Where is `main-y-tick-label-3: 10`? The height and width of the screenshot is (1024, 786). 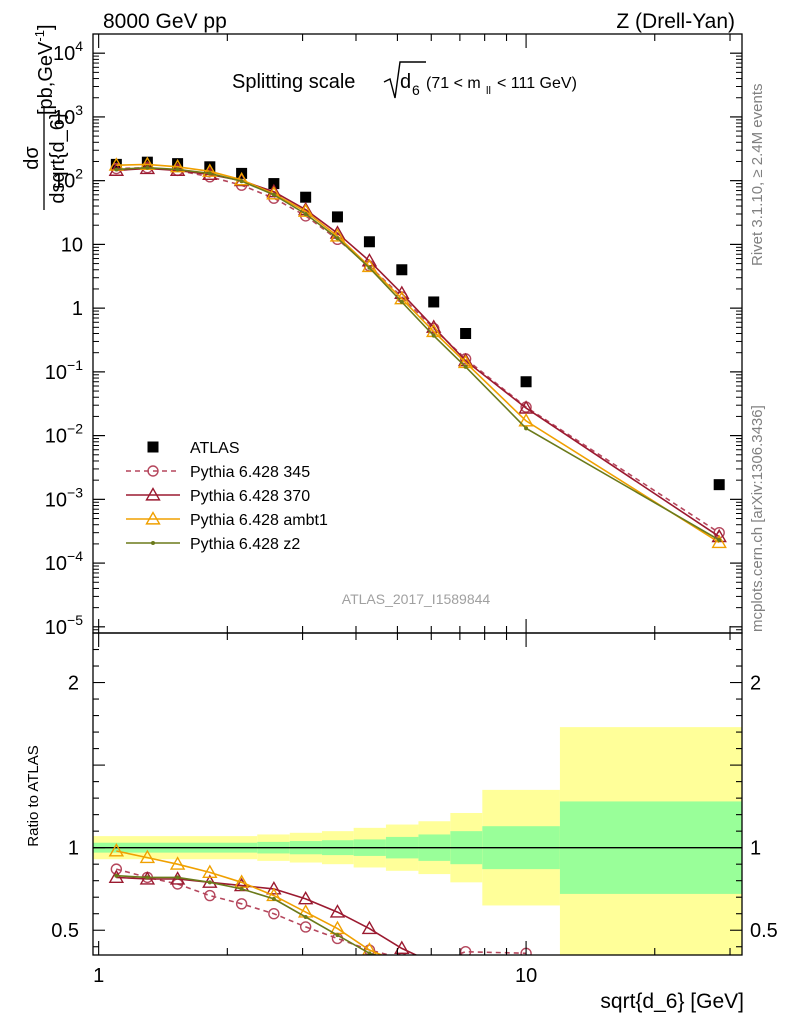
main-y-tick-label-3: 10 is located at coordinates (72, 245).